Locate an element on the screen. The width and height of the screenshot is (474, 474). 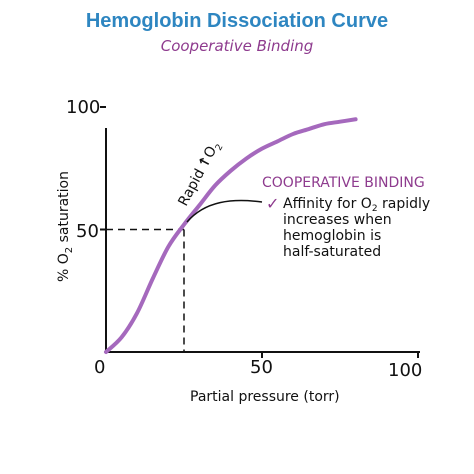
y-tick-label-50: 50 is located at coordinates (87, 231).